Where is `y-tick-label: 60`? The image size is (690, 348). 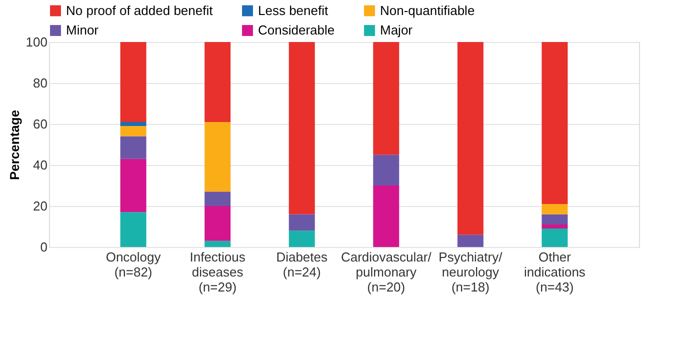
y-tick-label: 60 is located at coordinates (40, 124).